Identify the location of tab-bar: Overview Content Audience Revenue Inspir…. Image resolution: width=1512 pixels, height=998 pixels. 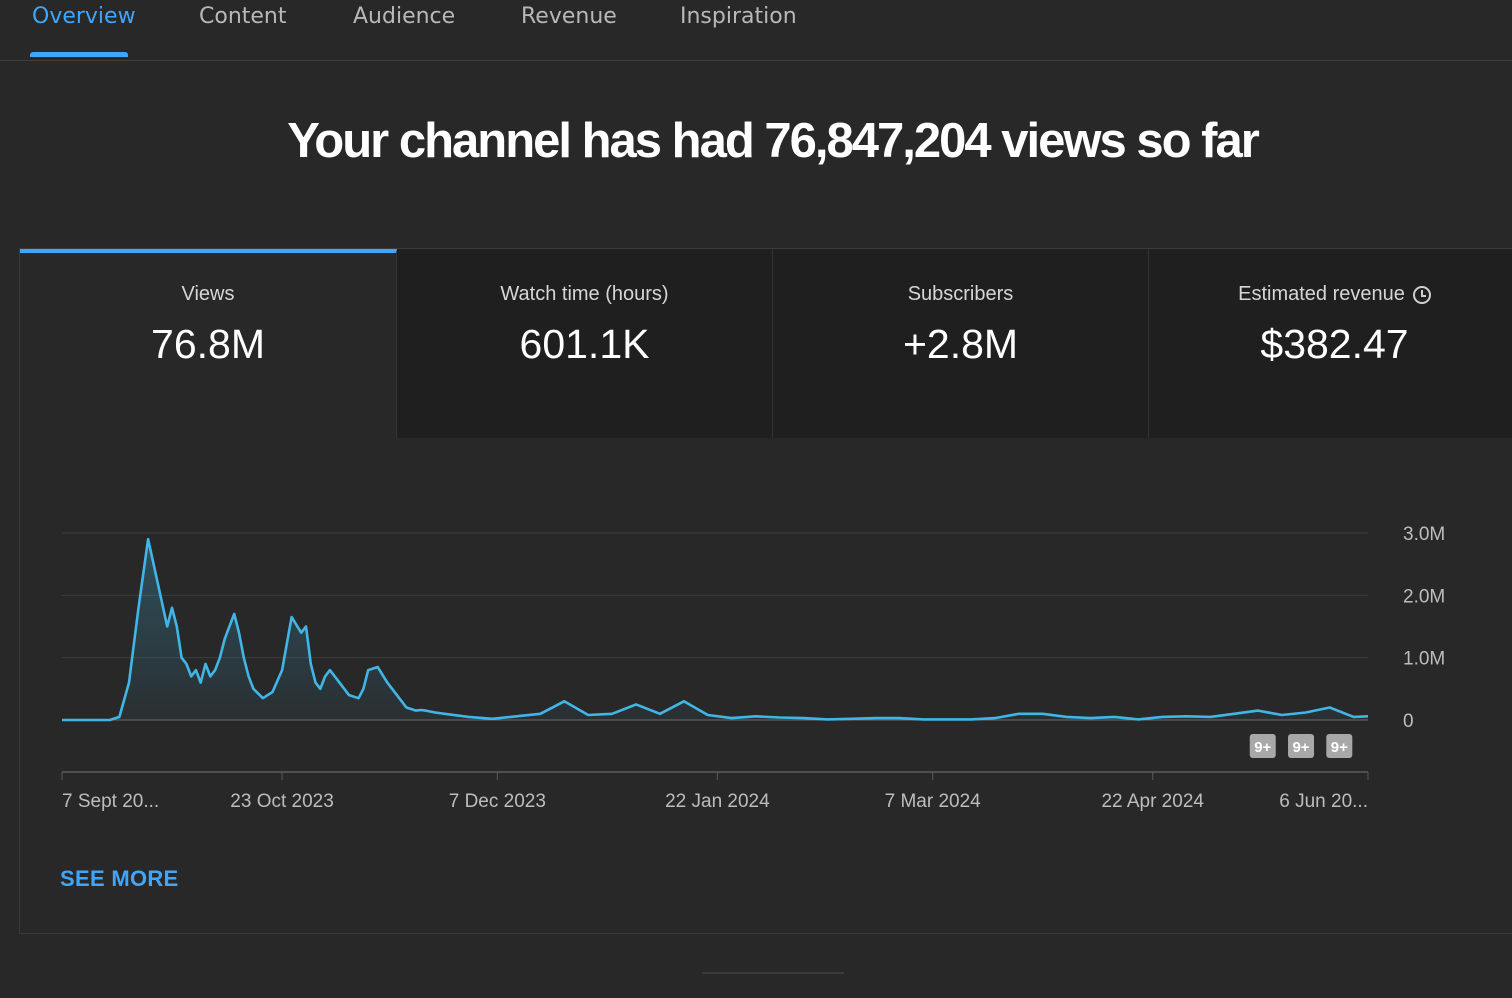
(756, 30).